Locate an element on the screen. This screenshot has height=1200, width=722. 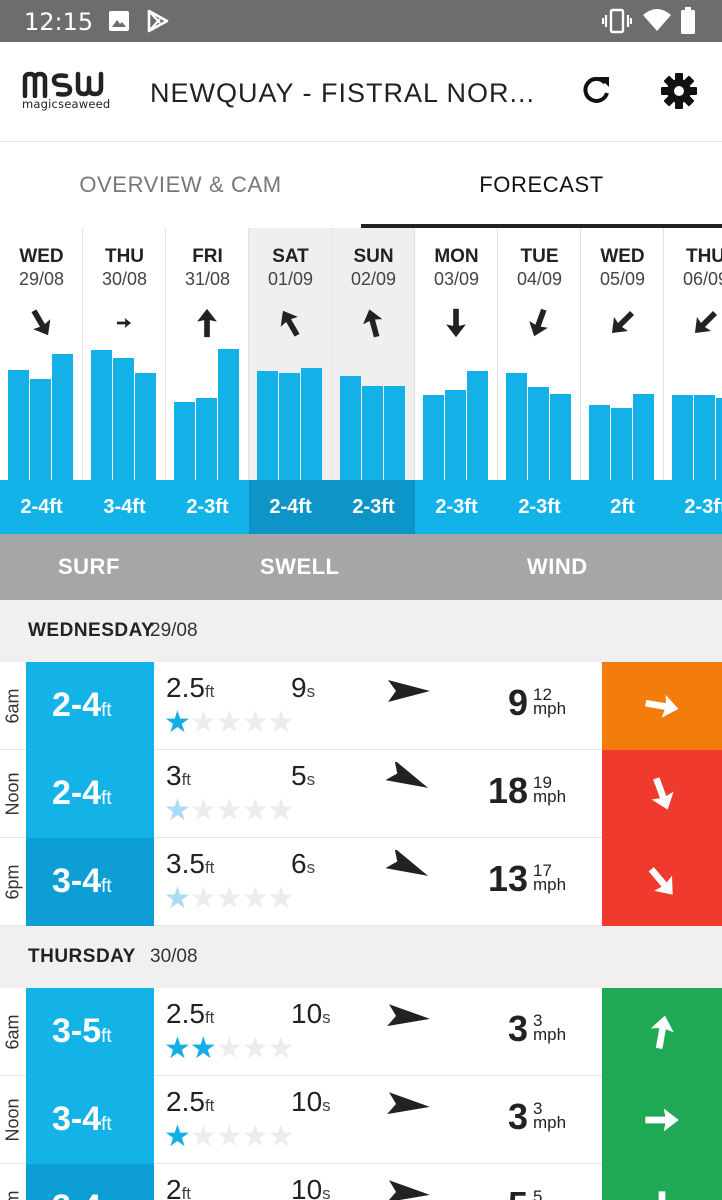
day-header: THURSDAY 30/08 is located at coordinates (361, 957).